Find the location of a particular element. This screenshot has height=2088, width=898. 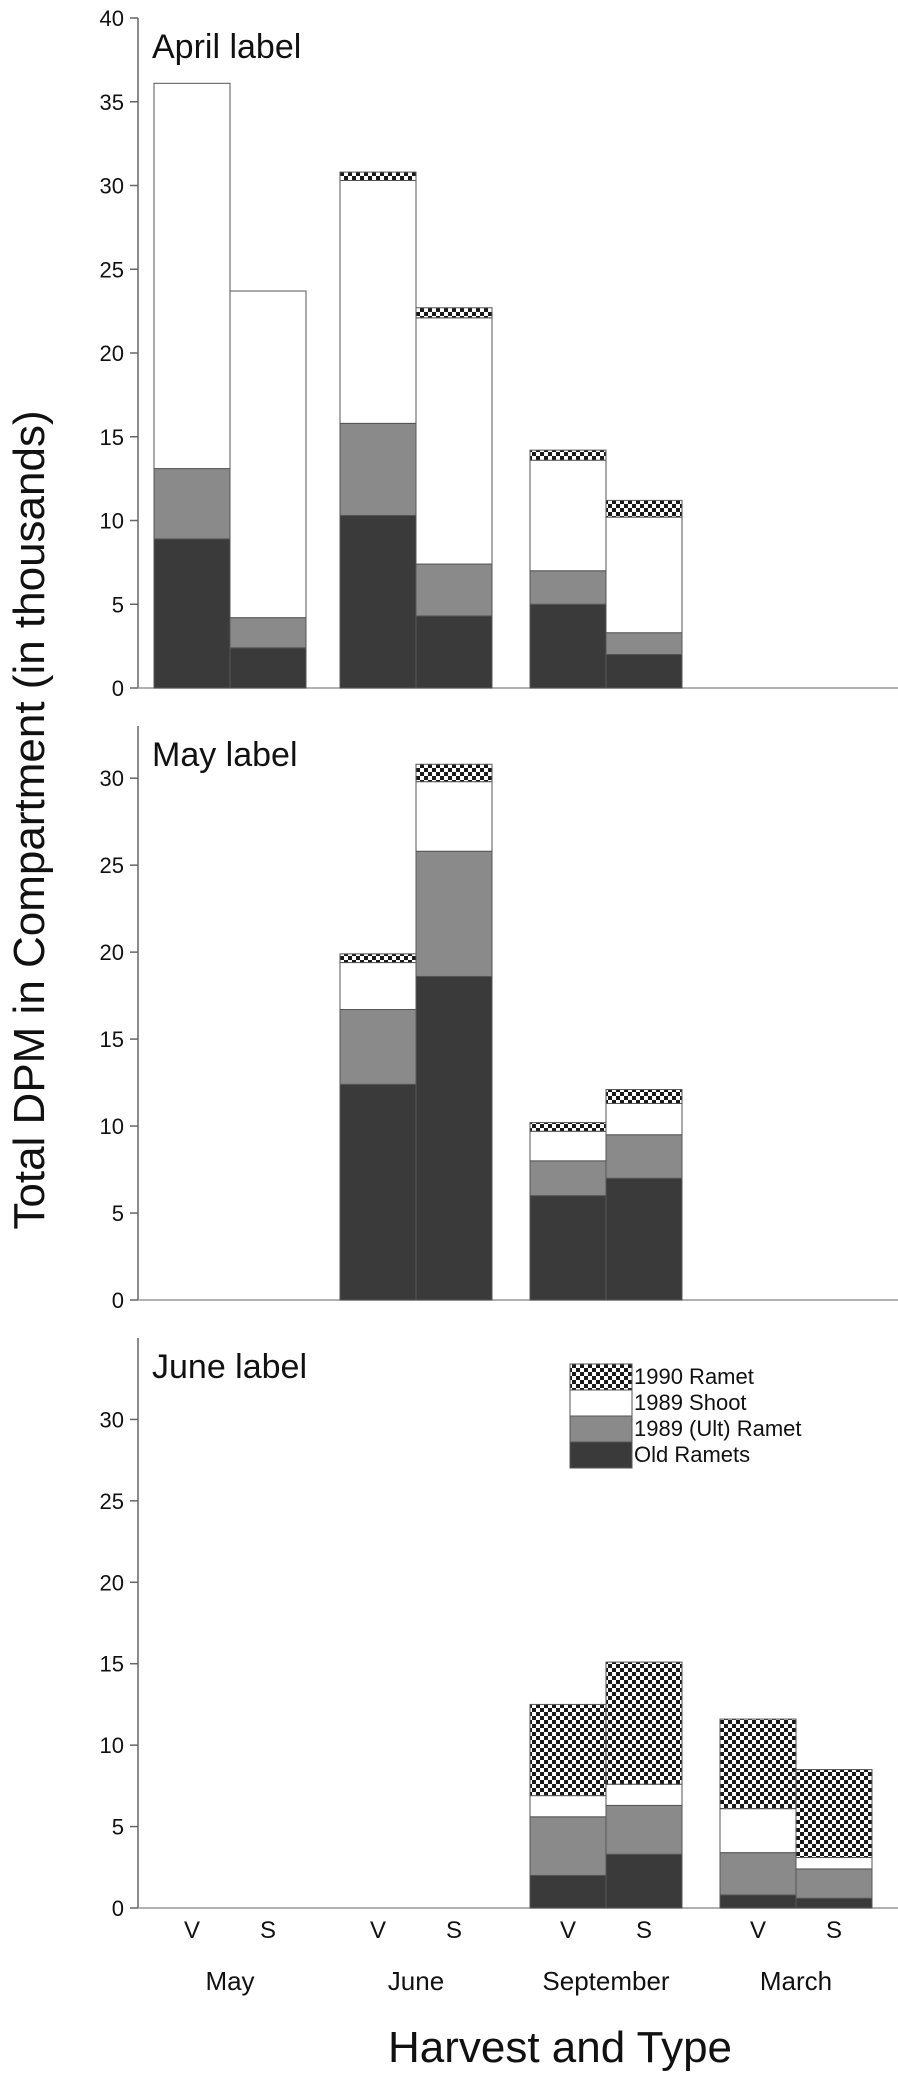

panel-label: June label is located at coordinates (229, 1367).